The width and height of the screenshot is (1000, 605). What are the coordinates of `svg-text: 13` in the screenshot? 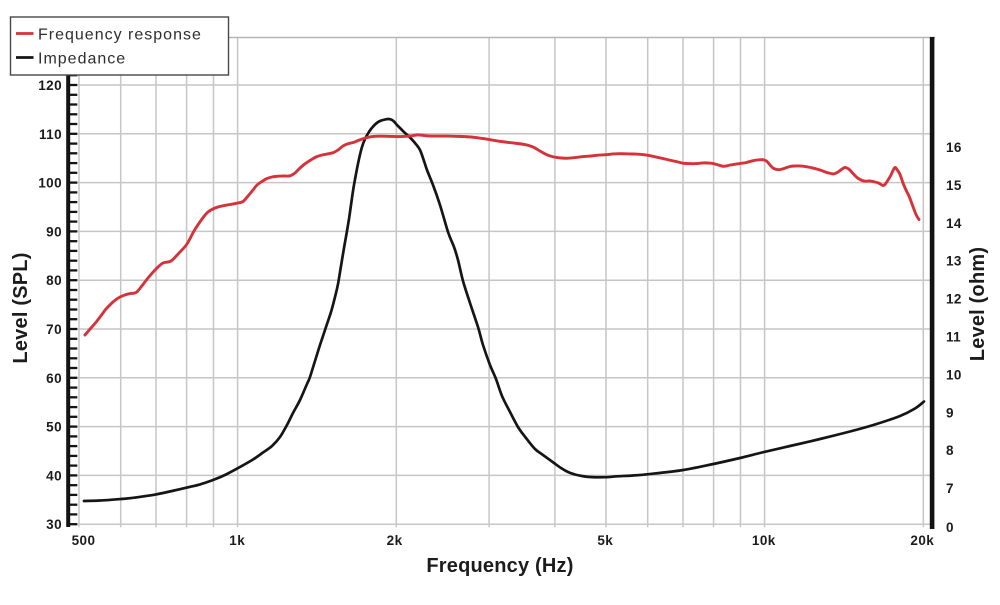 It's located at (954, 261).